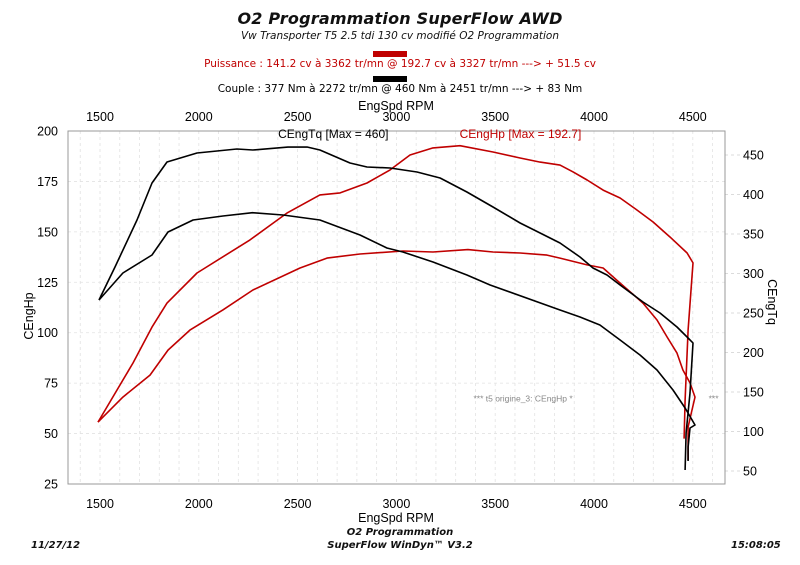 Image resolution: width=800 pixels, height=565 pixels. What do you see at coordinates (390, 54) in the screenshot?
I see `power-legend-swatch` at bounding box center [390, 54].